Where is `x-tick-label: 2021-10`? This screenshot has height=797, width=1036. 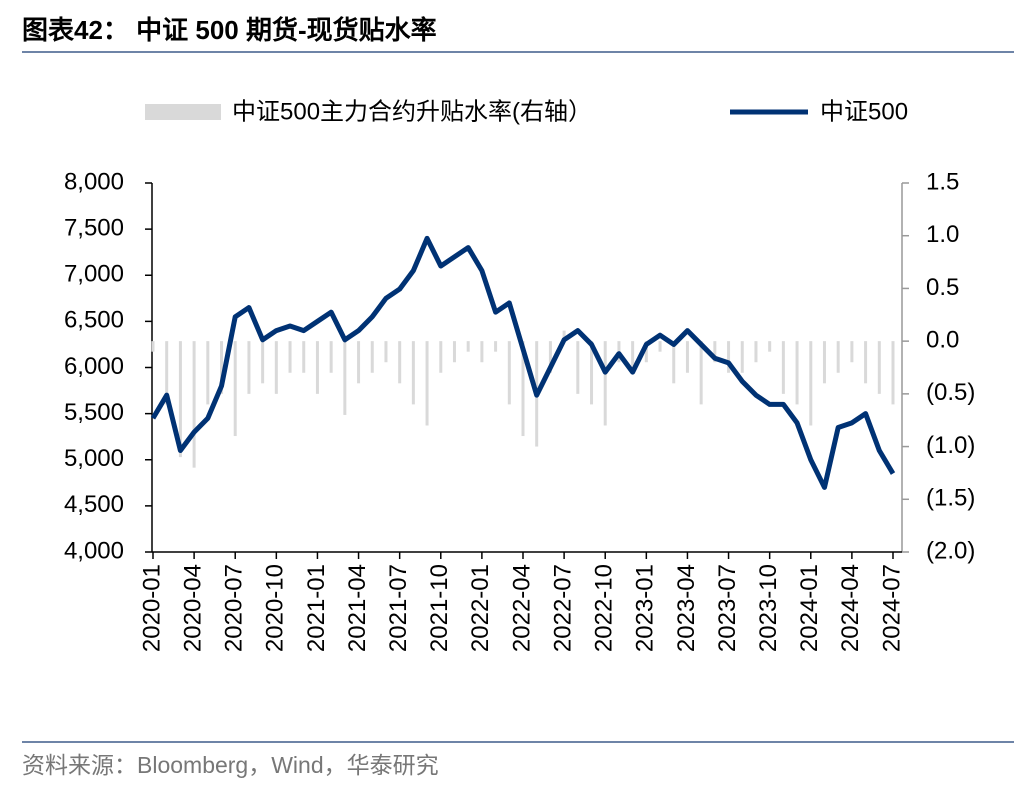 x-tick-label: 2021-10 is located at coordinates (439, 608).